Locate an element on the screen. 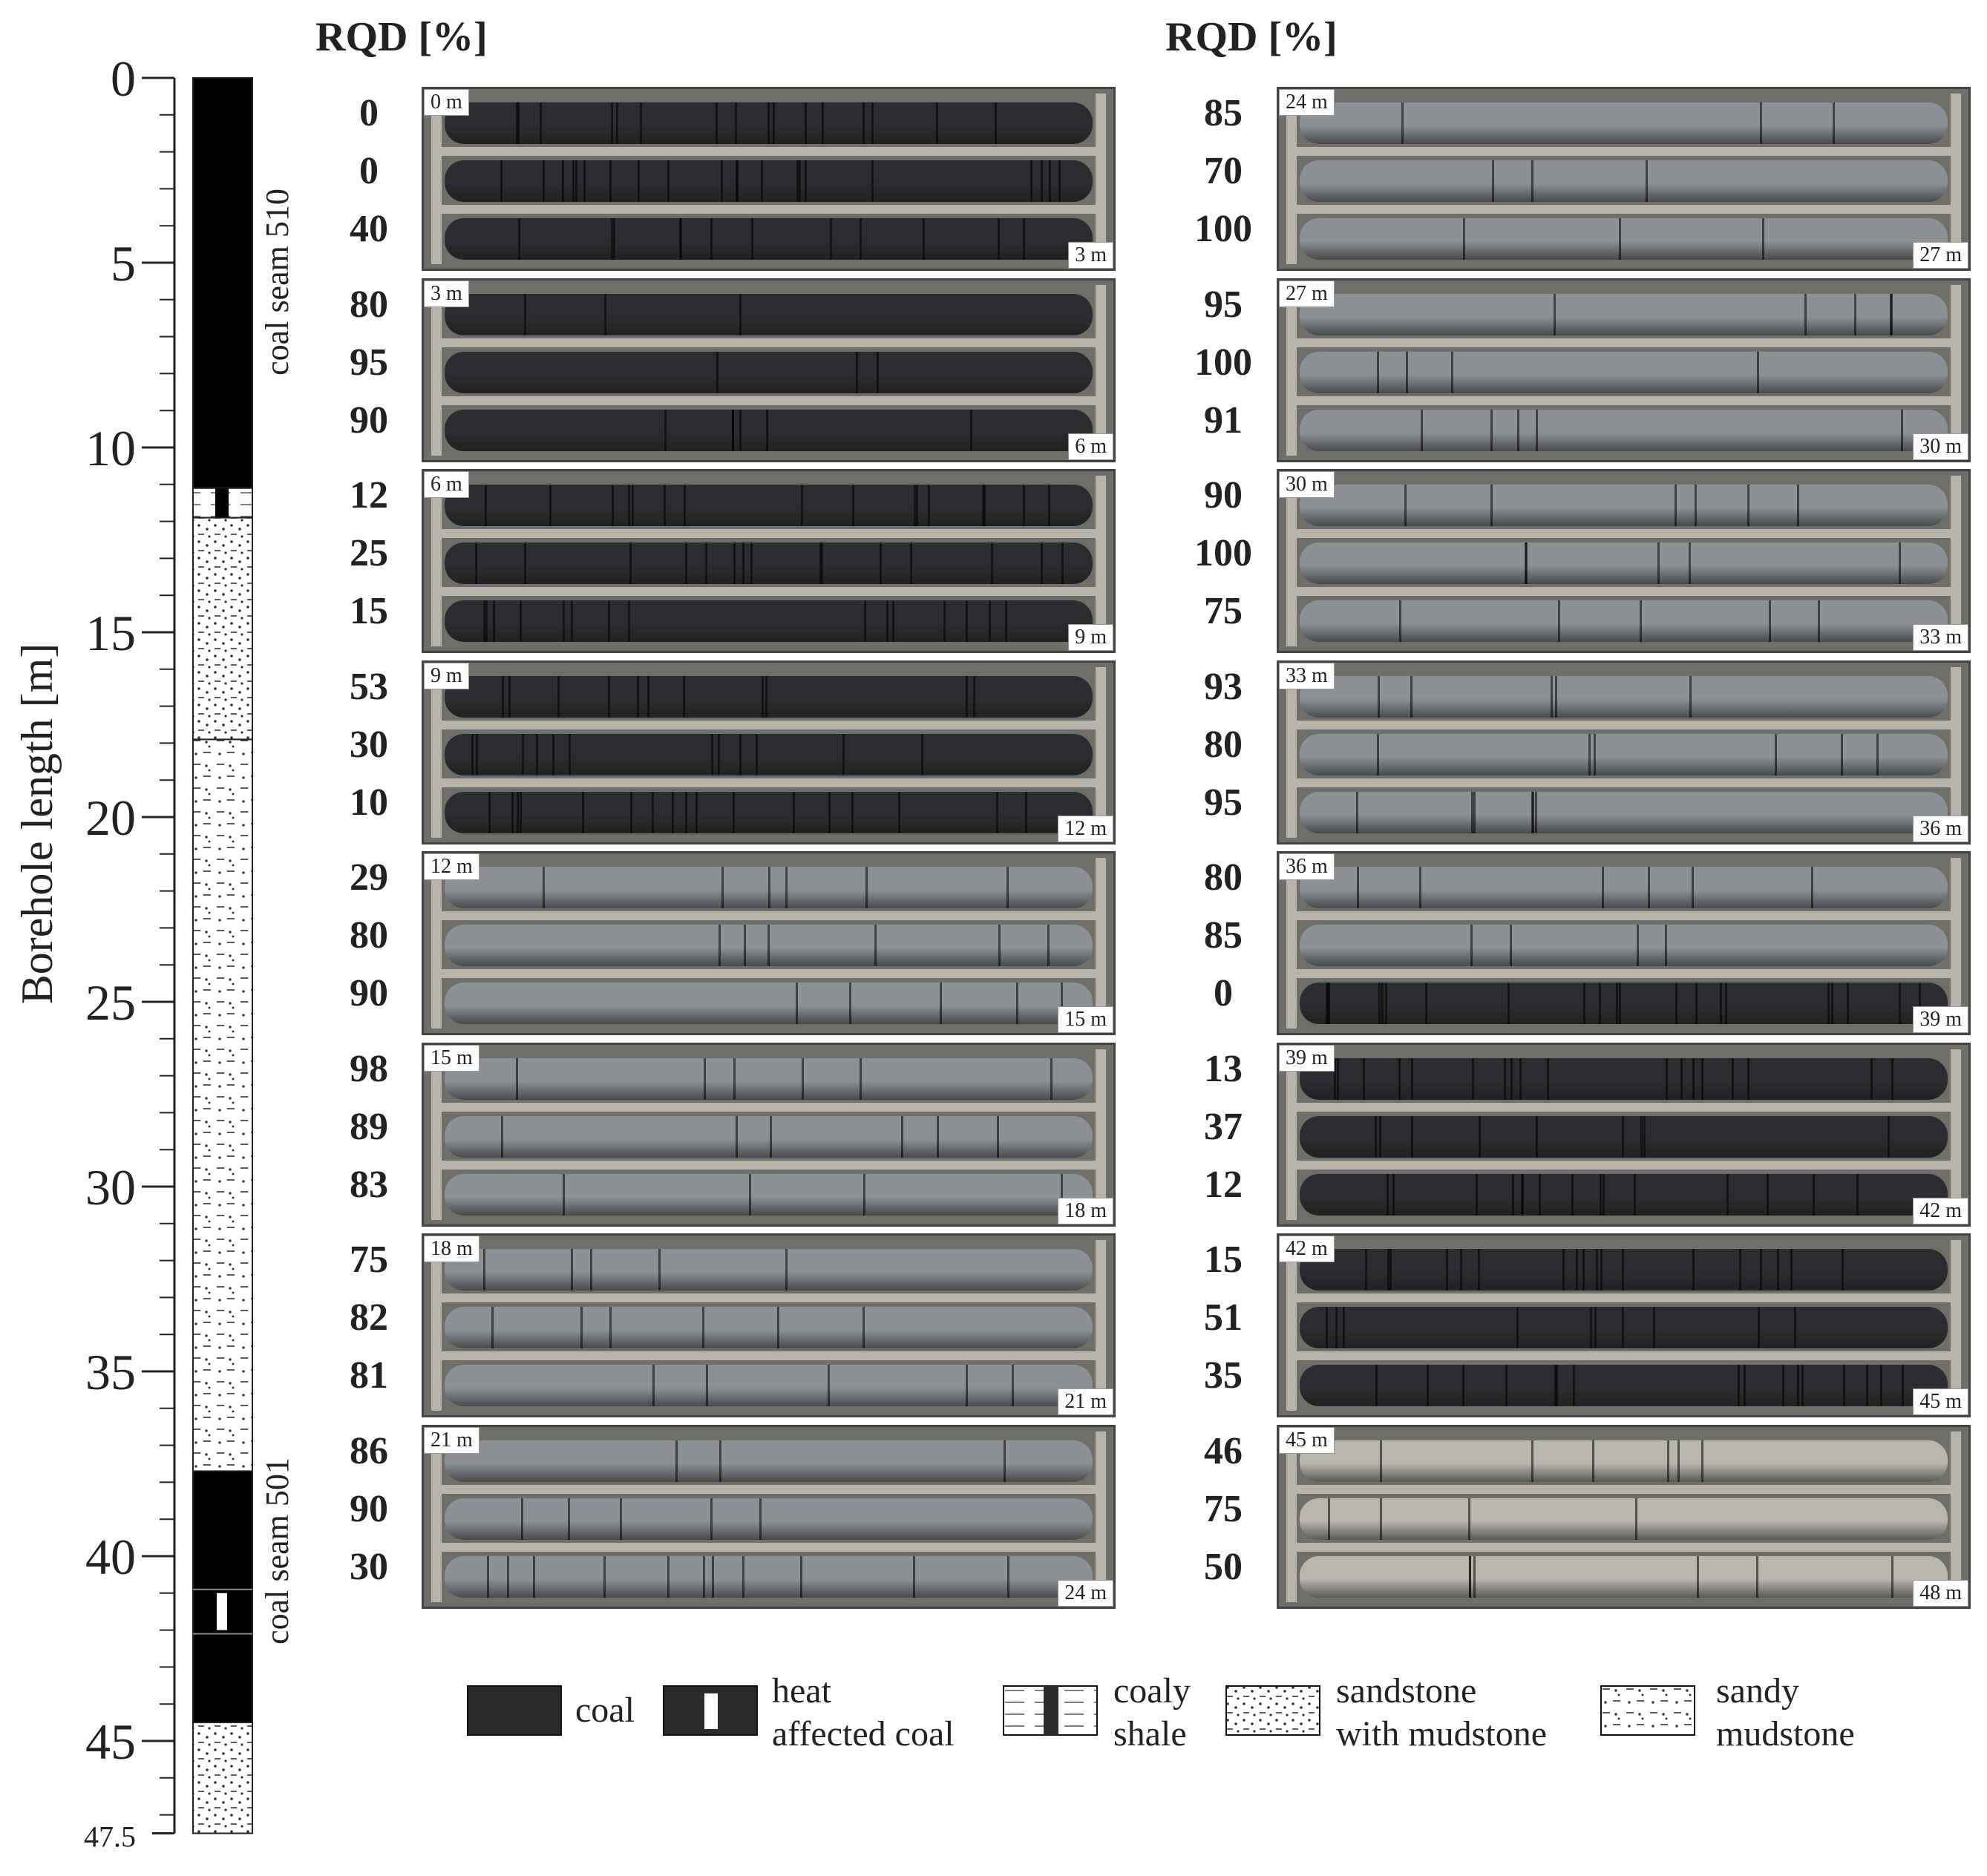 Image resolution: width=1987 pixels, height=1876 pixels. box-end-depth: 3 m is located at coordinates (1090, 255).